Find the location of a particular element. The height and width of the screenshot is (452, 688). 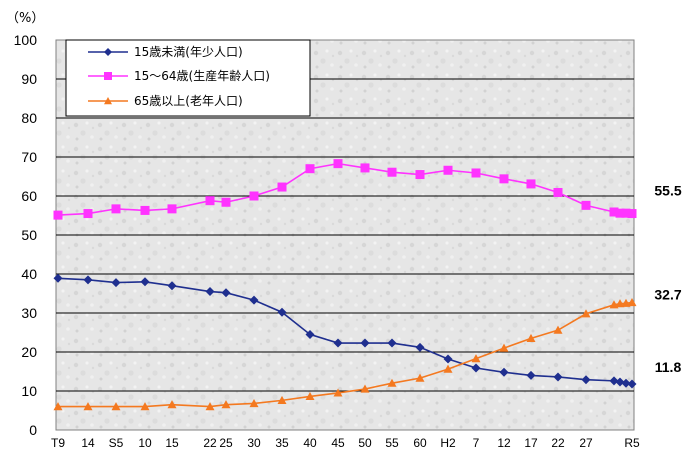

x-tick-label: 15 is located at coordinates (172, 443).